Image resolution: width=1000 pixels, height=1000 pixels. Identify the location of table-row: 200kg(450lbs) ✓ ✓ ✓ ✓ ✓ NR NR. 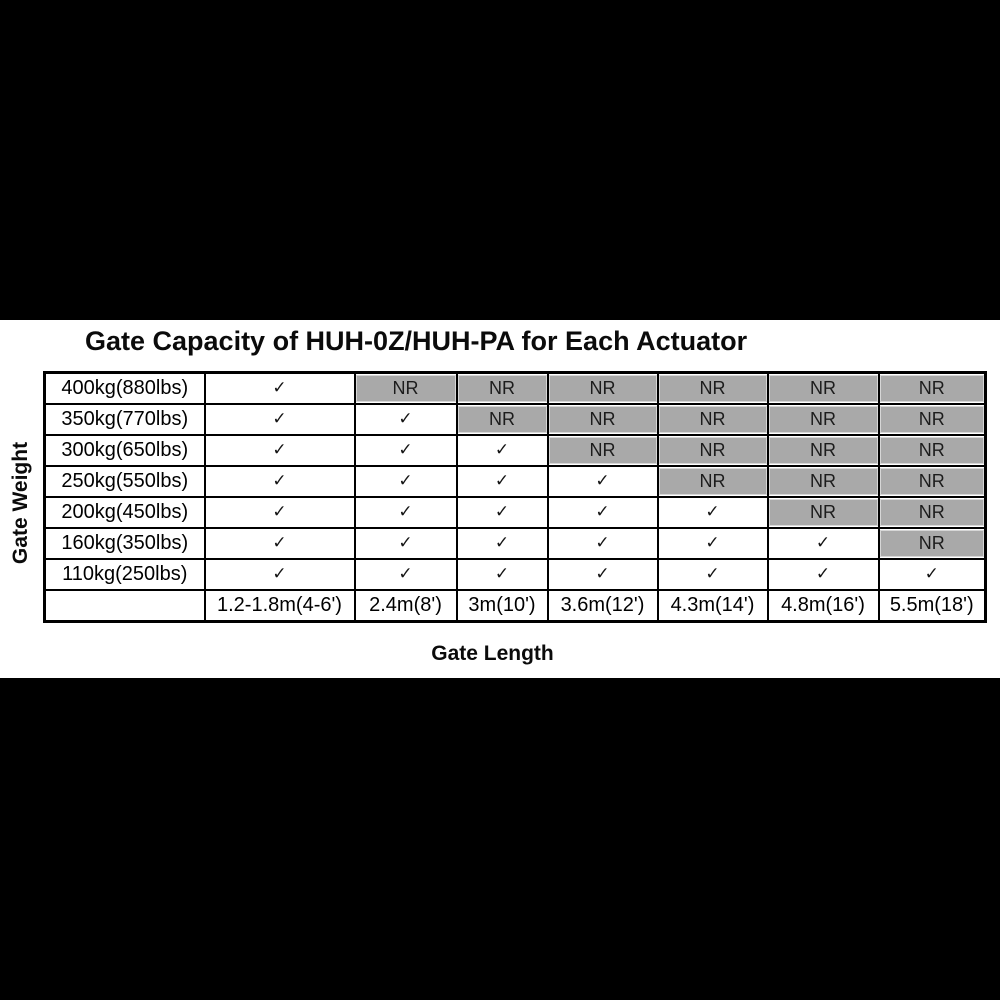
(515, 512).